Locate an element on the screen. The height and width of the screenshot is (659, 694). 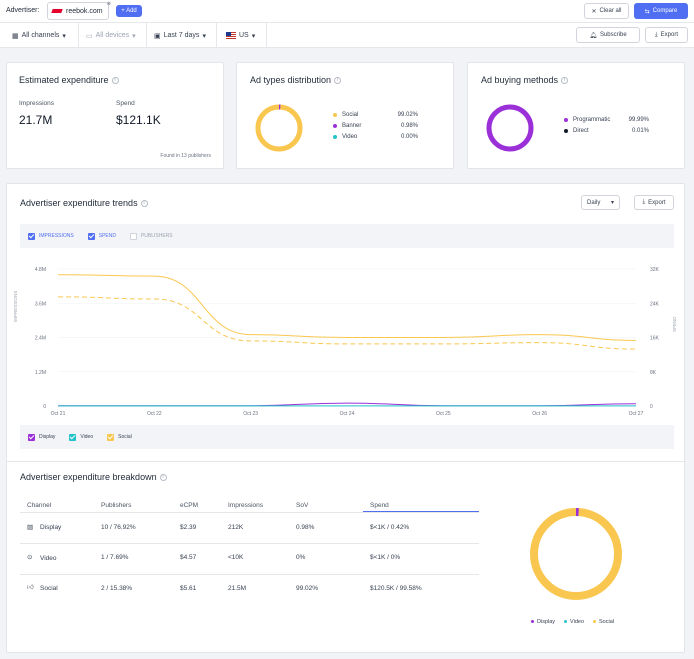
row-channel: Display is located at coordinates (51, 527).